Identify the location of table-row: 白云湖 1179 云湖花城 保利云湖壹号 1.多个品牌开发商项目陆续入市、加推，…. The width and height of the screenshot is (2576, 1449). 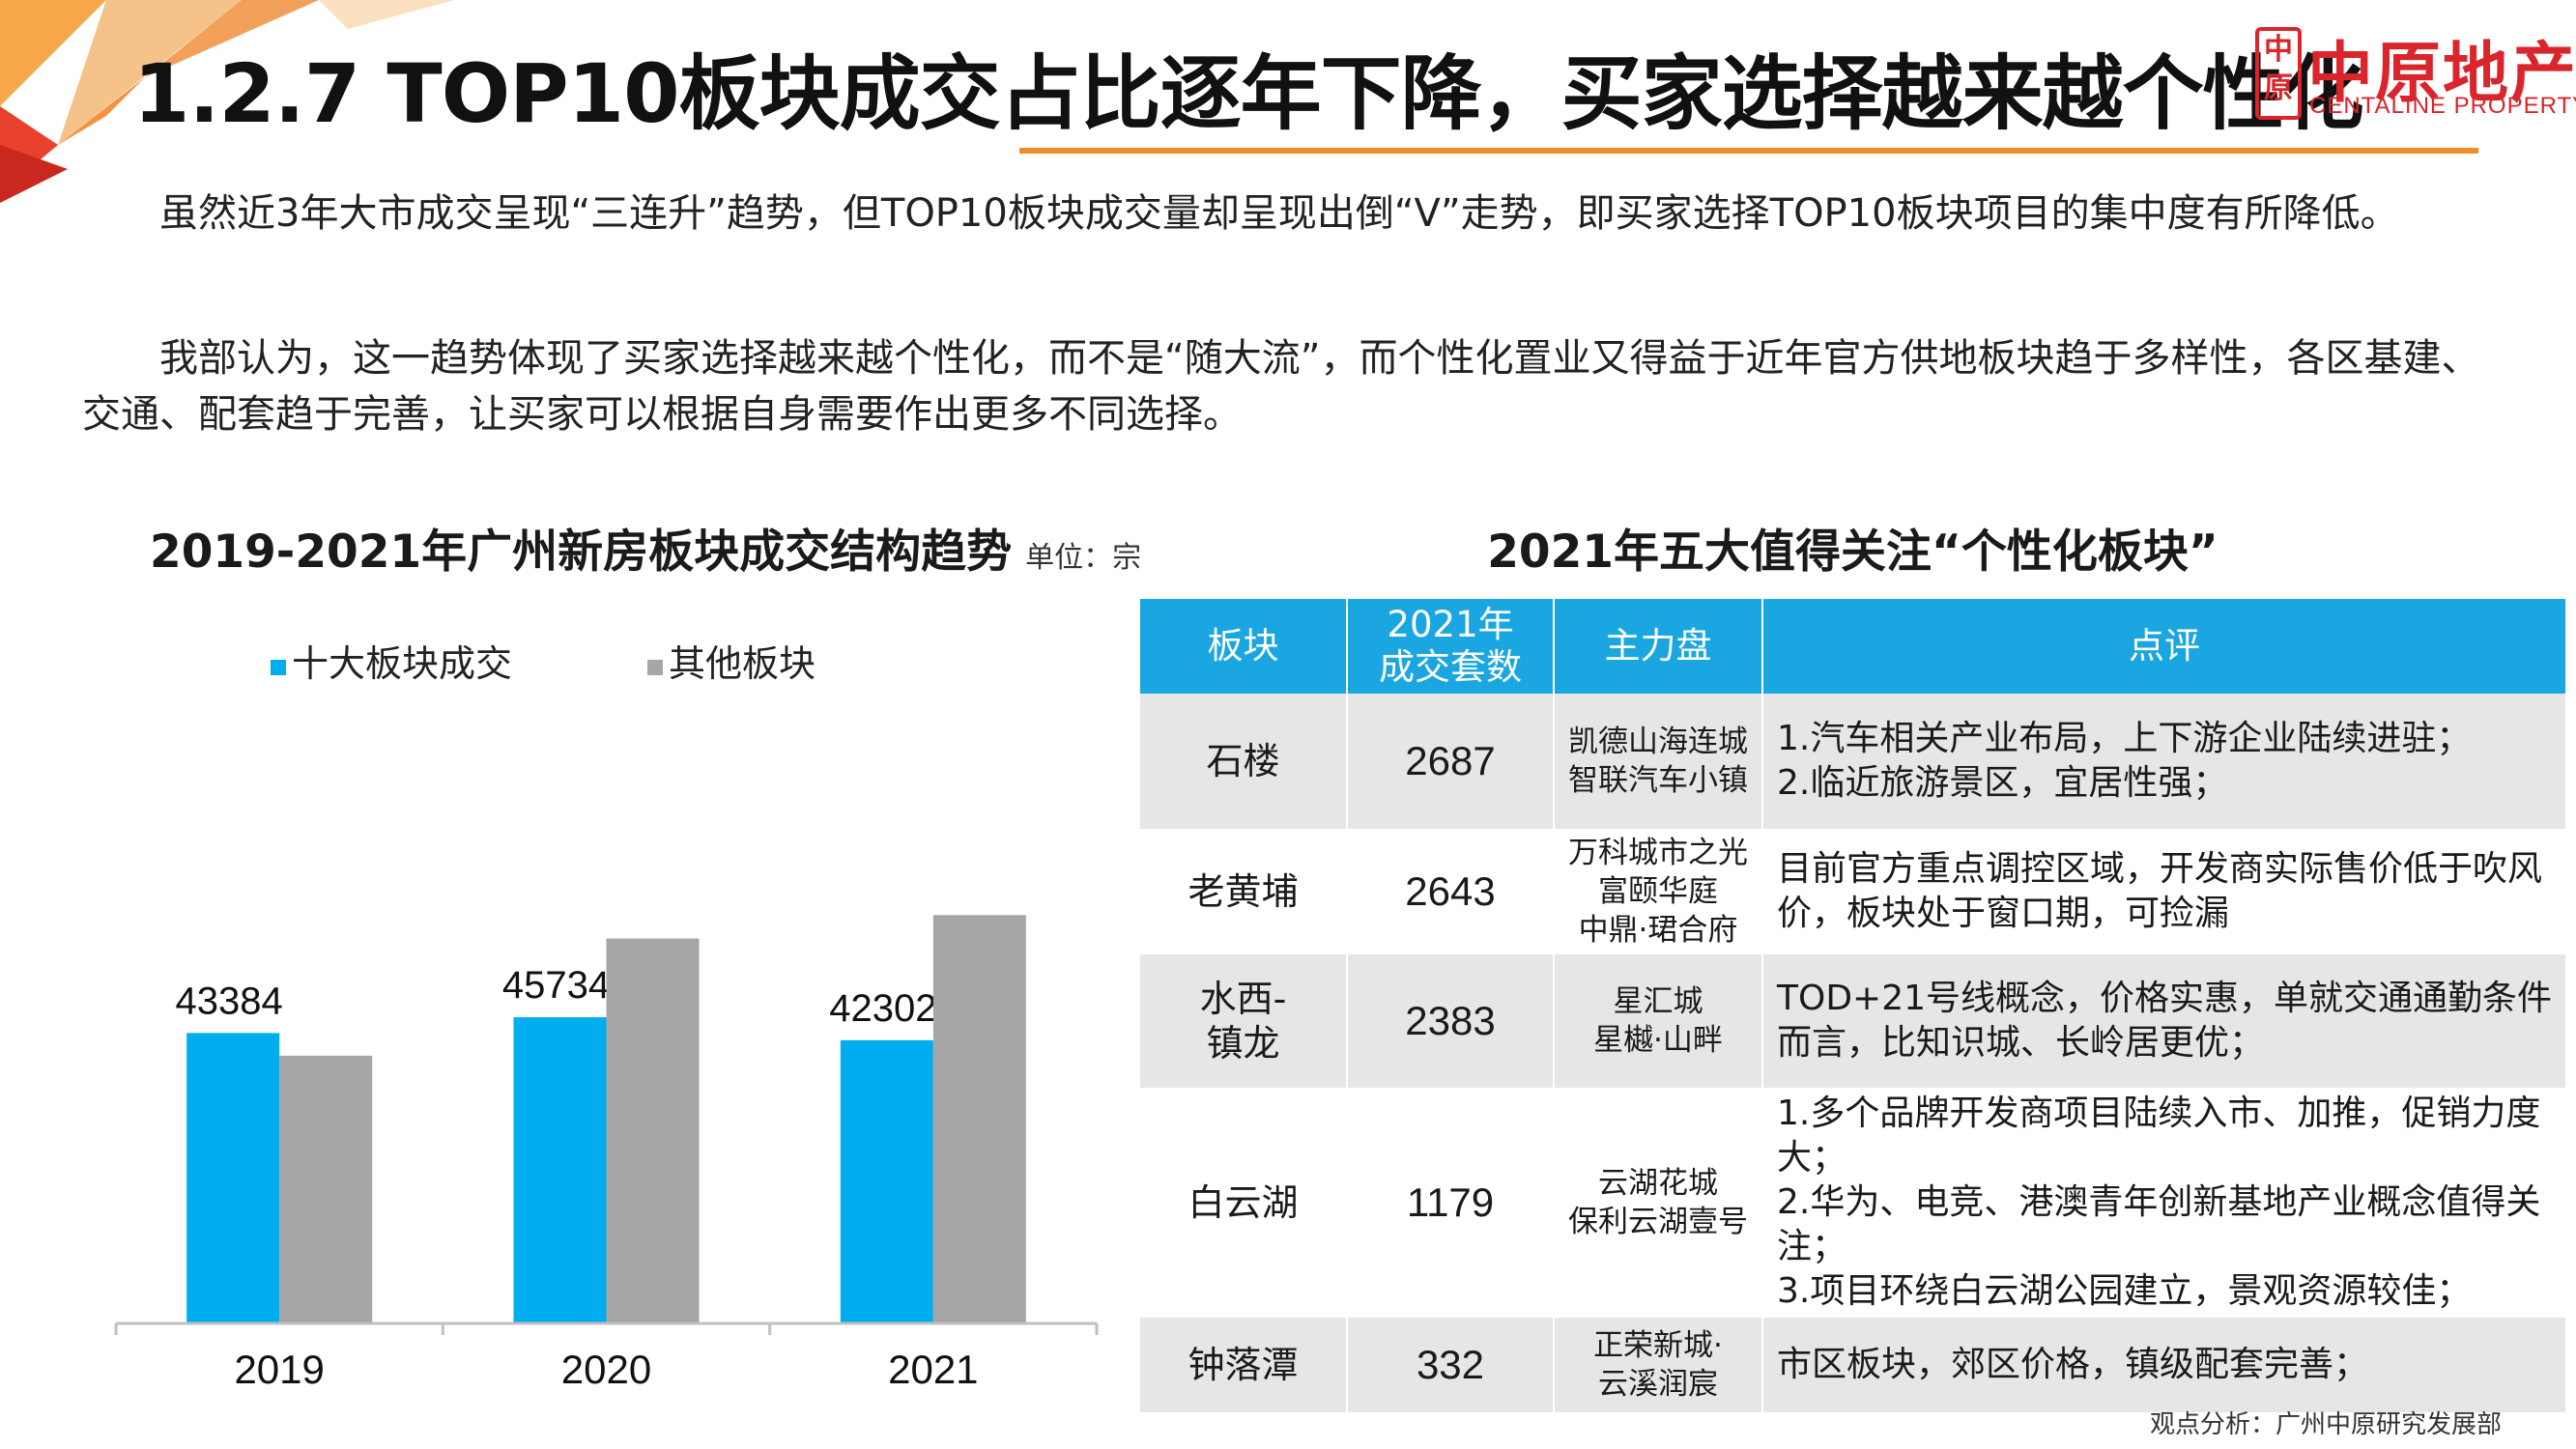
(1853, 1204).